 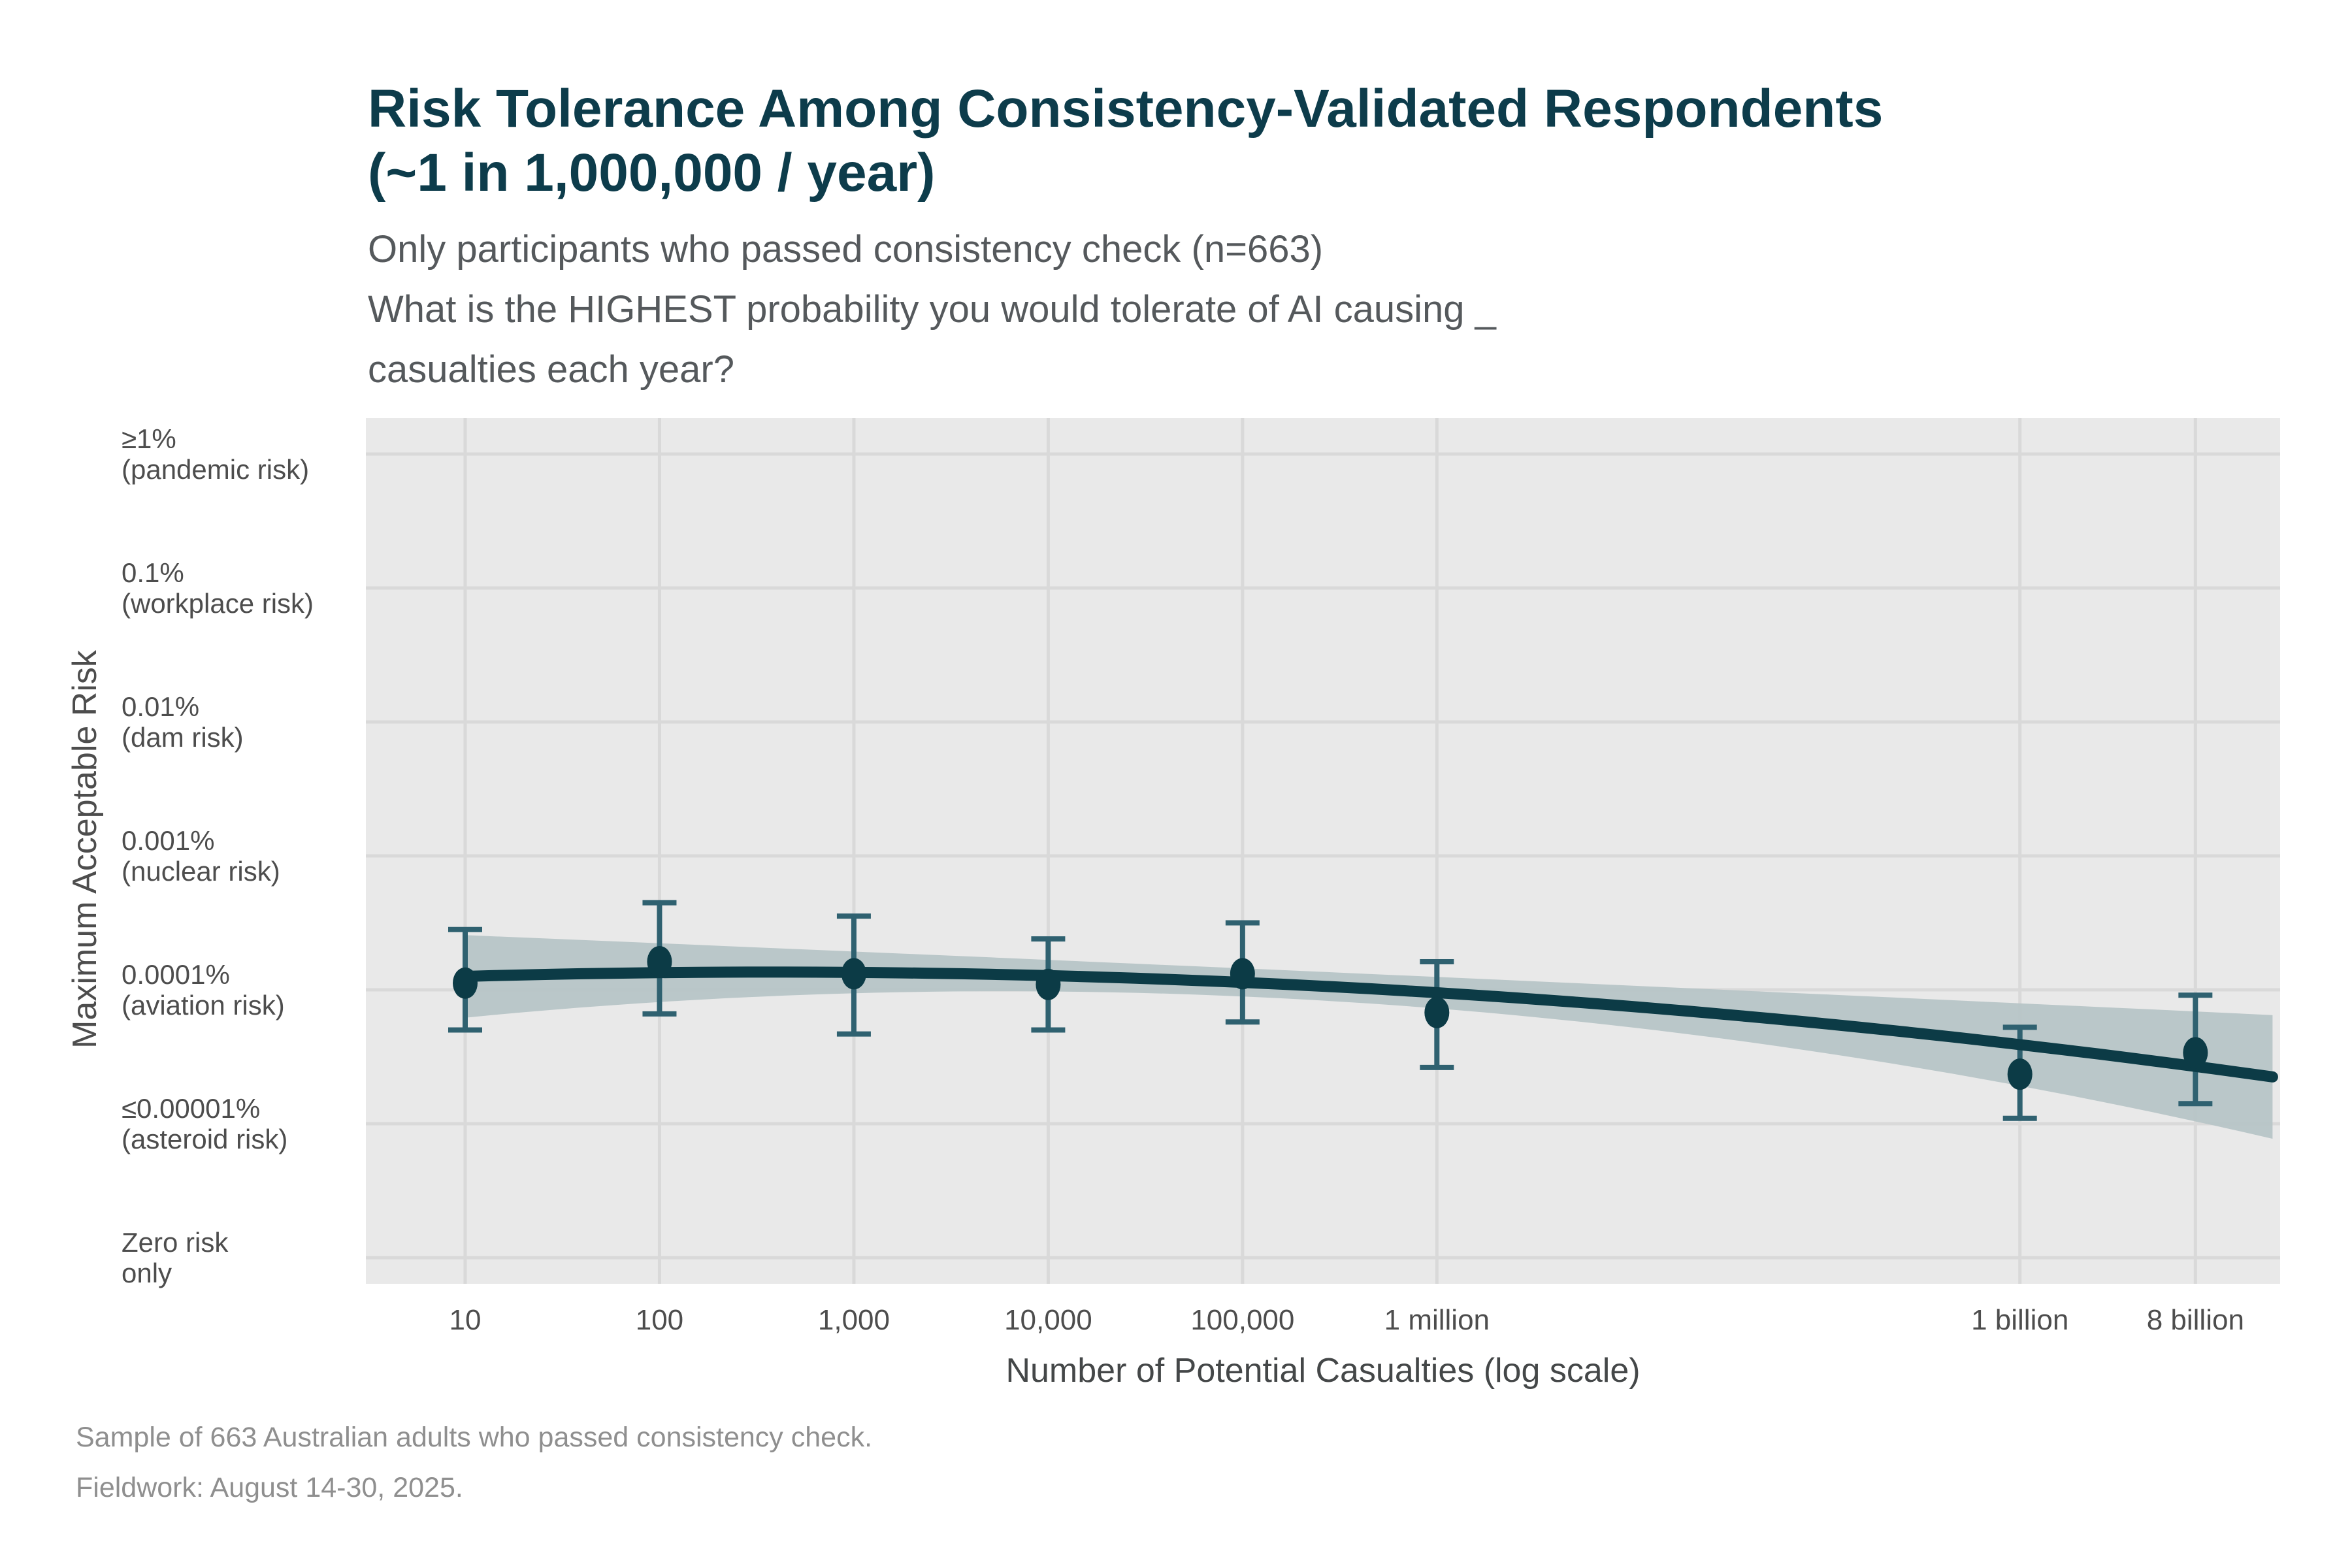 What do you see at coordinates (218, 588) in the screenshot?
I see `y-tick-label: 0.1% (workplace risk)` at bounding box center [218, 588].